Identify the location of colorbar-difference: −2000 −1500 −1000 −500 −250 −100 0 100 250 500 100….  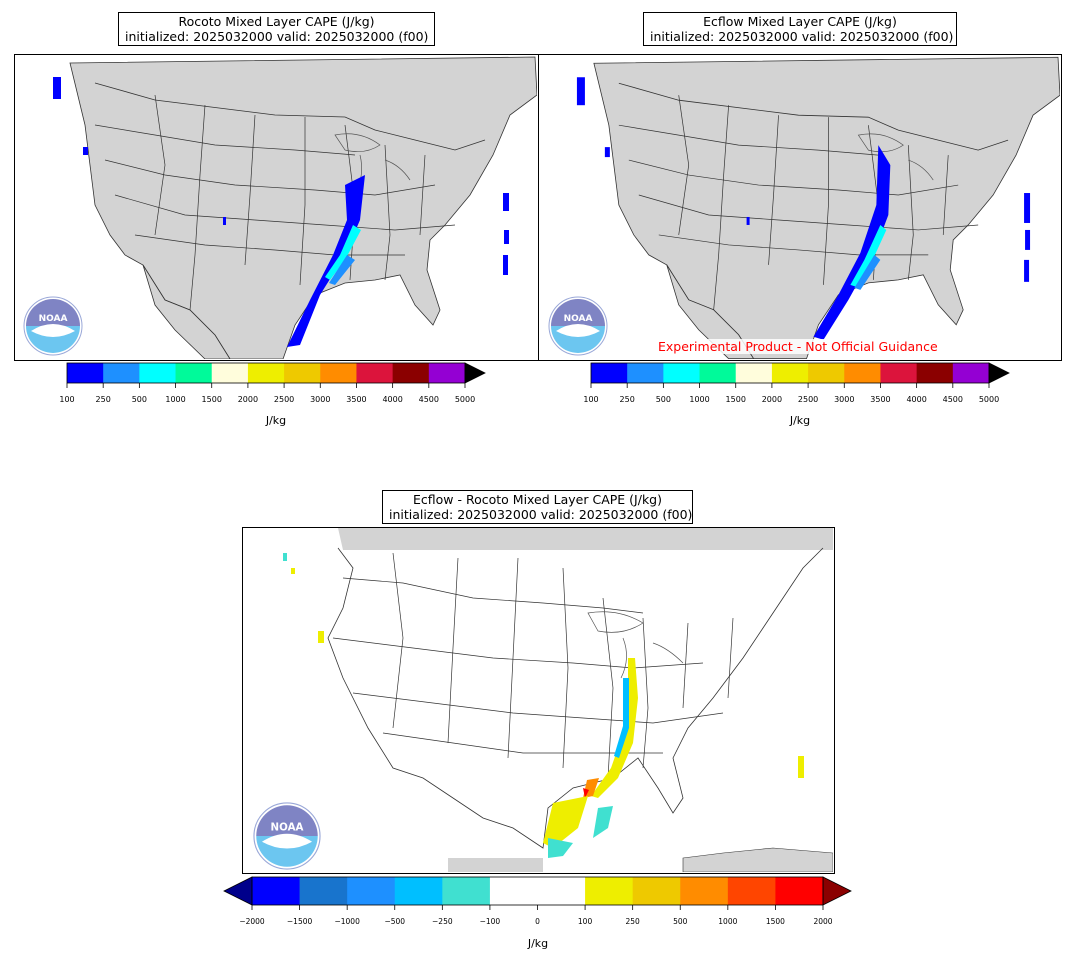
(542, 904).